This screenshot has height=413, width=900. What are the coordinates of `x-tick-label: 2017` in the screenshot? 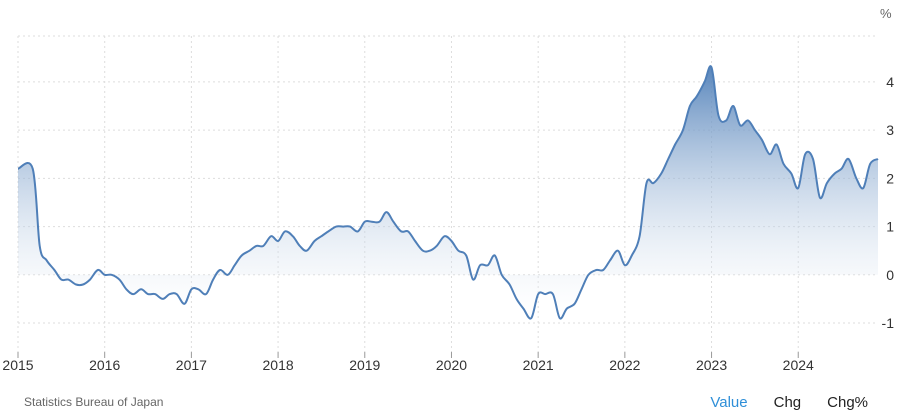 It's located at (191, 365).